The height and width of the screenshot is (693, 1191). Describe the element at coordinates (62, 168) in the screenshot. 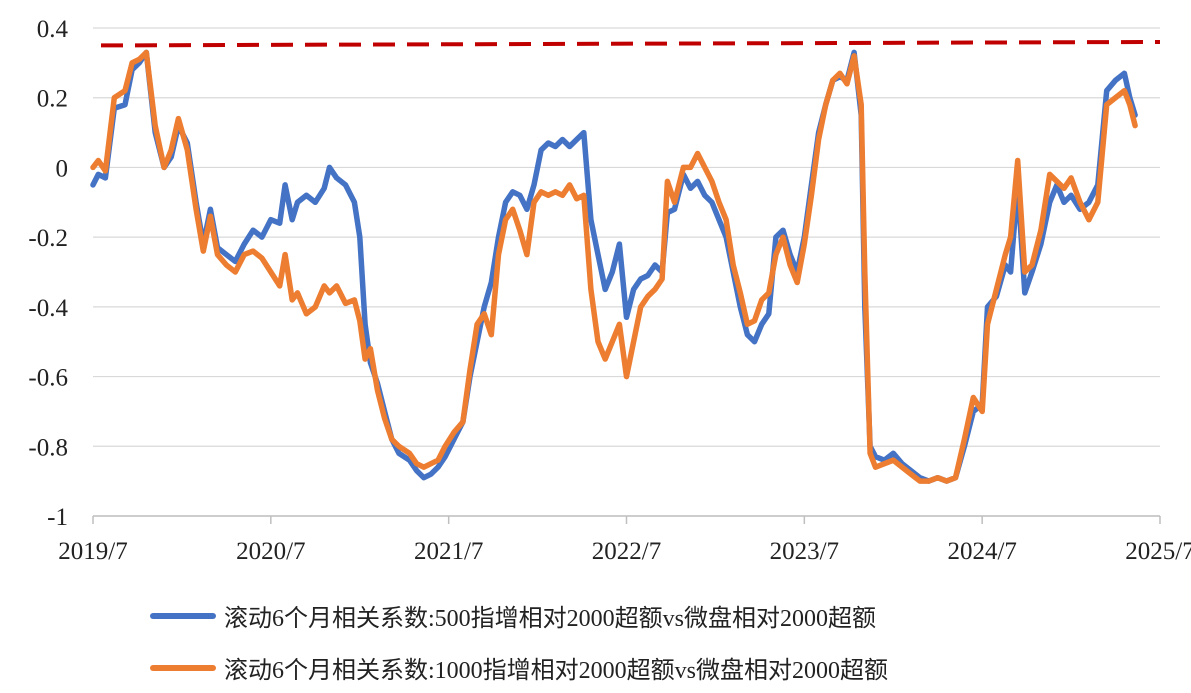

I see `y-tick-label: 0` at that location.